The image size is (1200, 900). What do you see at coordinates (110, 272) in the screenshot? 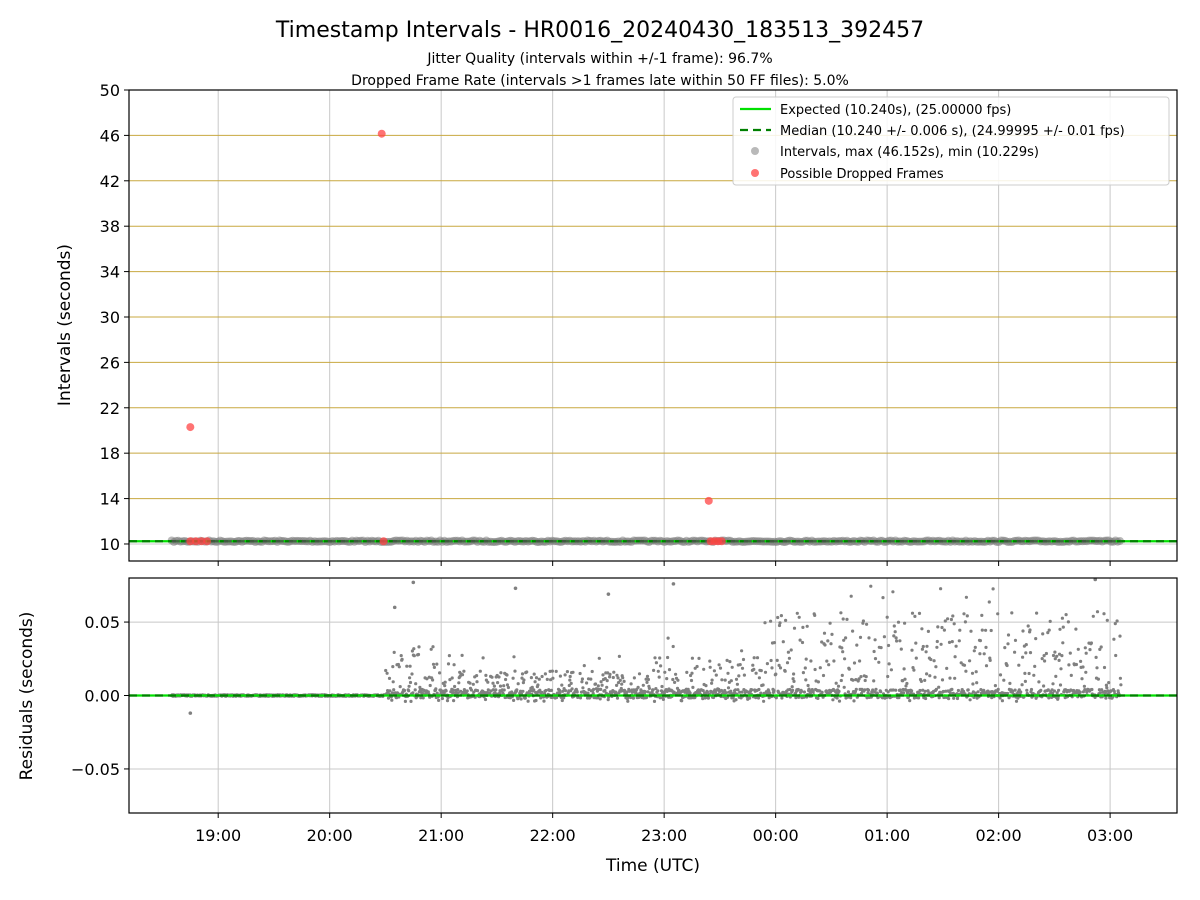
I see `intervals-ytick-label: 34` at bounding box center [110, 272].